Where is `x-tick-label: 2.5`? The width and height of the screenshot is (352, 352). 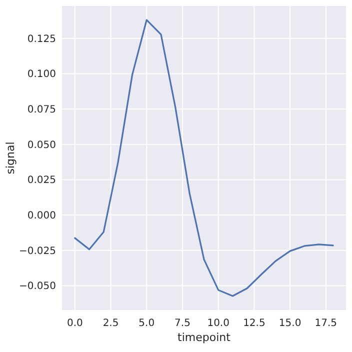 x-tick-label: 2.5 is located at coordinates (110, 323).